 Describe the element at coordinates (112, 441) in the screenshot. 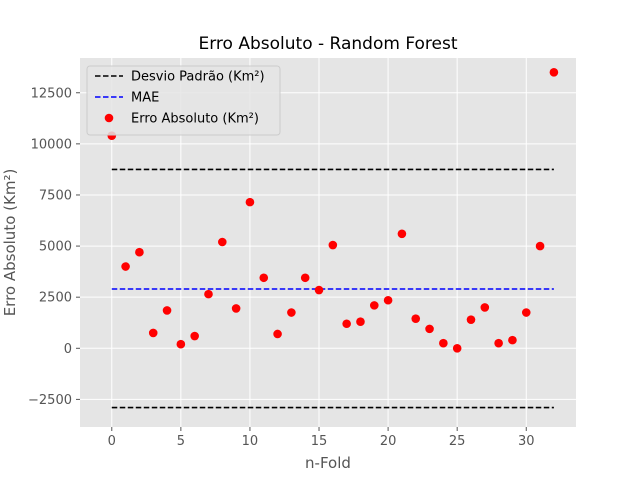

I see `x-tick-label: 0` at that location.